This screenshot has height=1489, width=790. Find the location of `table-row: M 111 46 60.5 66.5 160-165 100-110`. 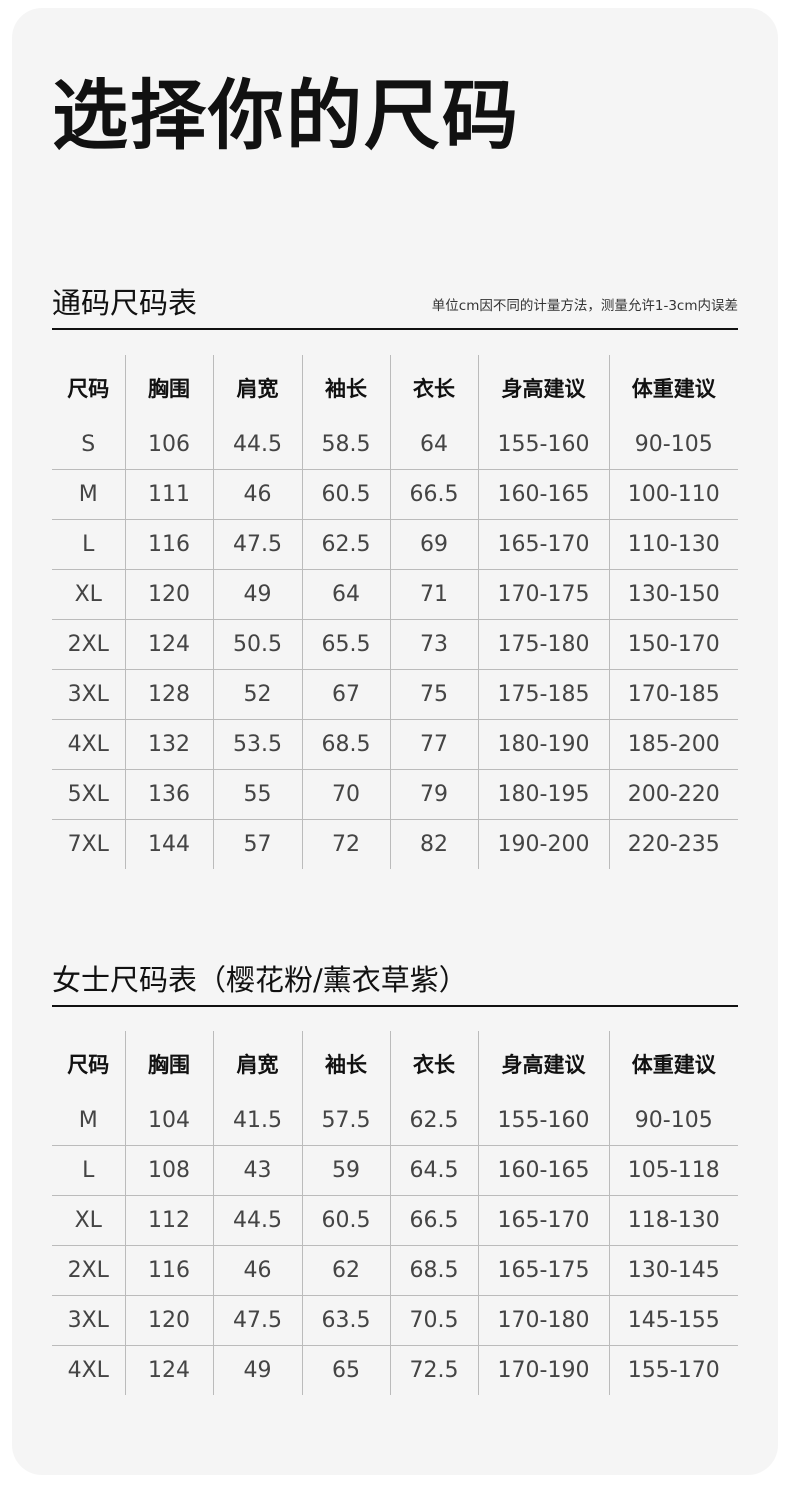

table-row: M 111 46 60.5 66.5 160-165 100-110 is located at coordinates (395, 494).